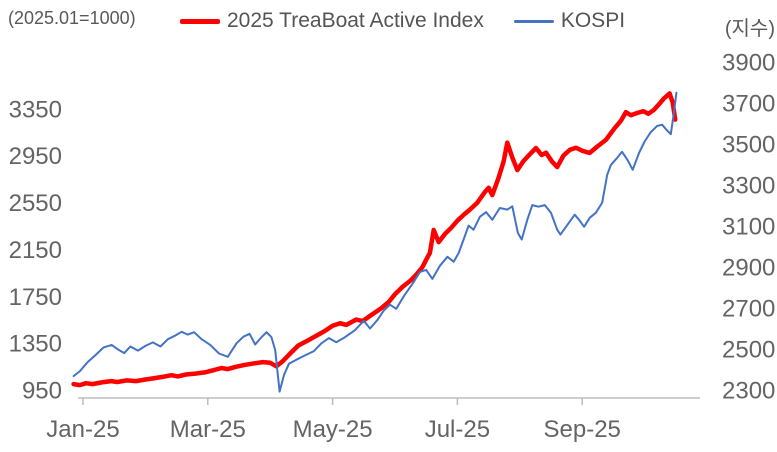 This screenshot has width=777, height=452. I want to click on left-axis-label: 3350, so click(35, 109).